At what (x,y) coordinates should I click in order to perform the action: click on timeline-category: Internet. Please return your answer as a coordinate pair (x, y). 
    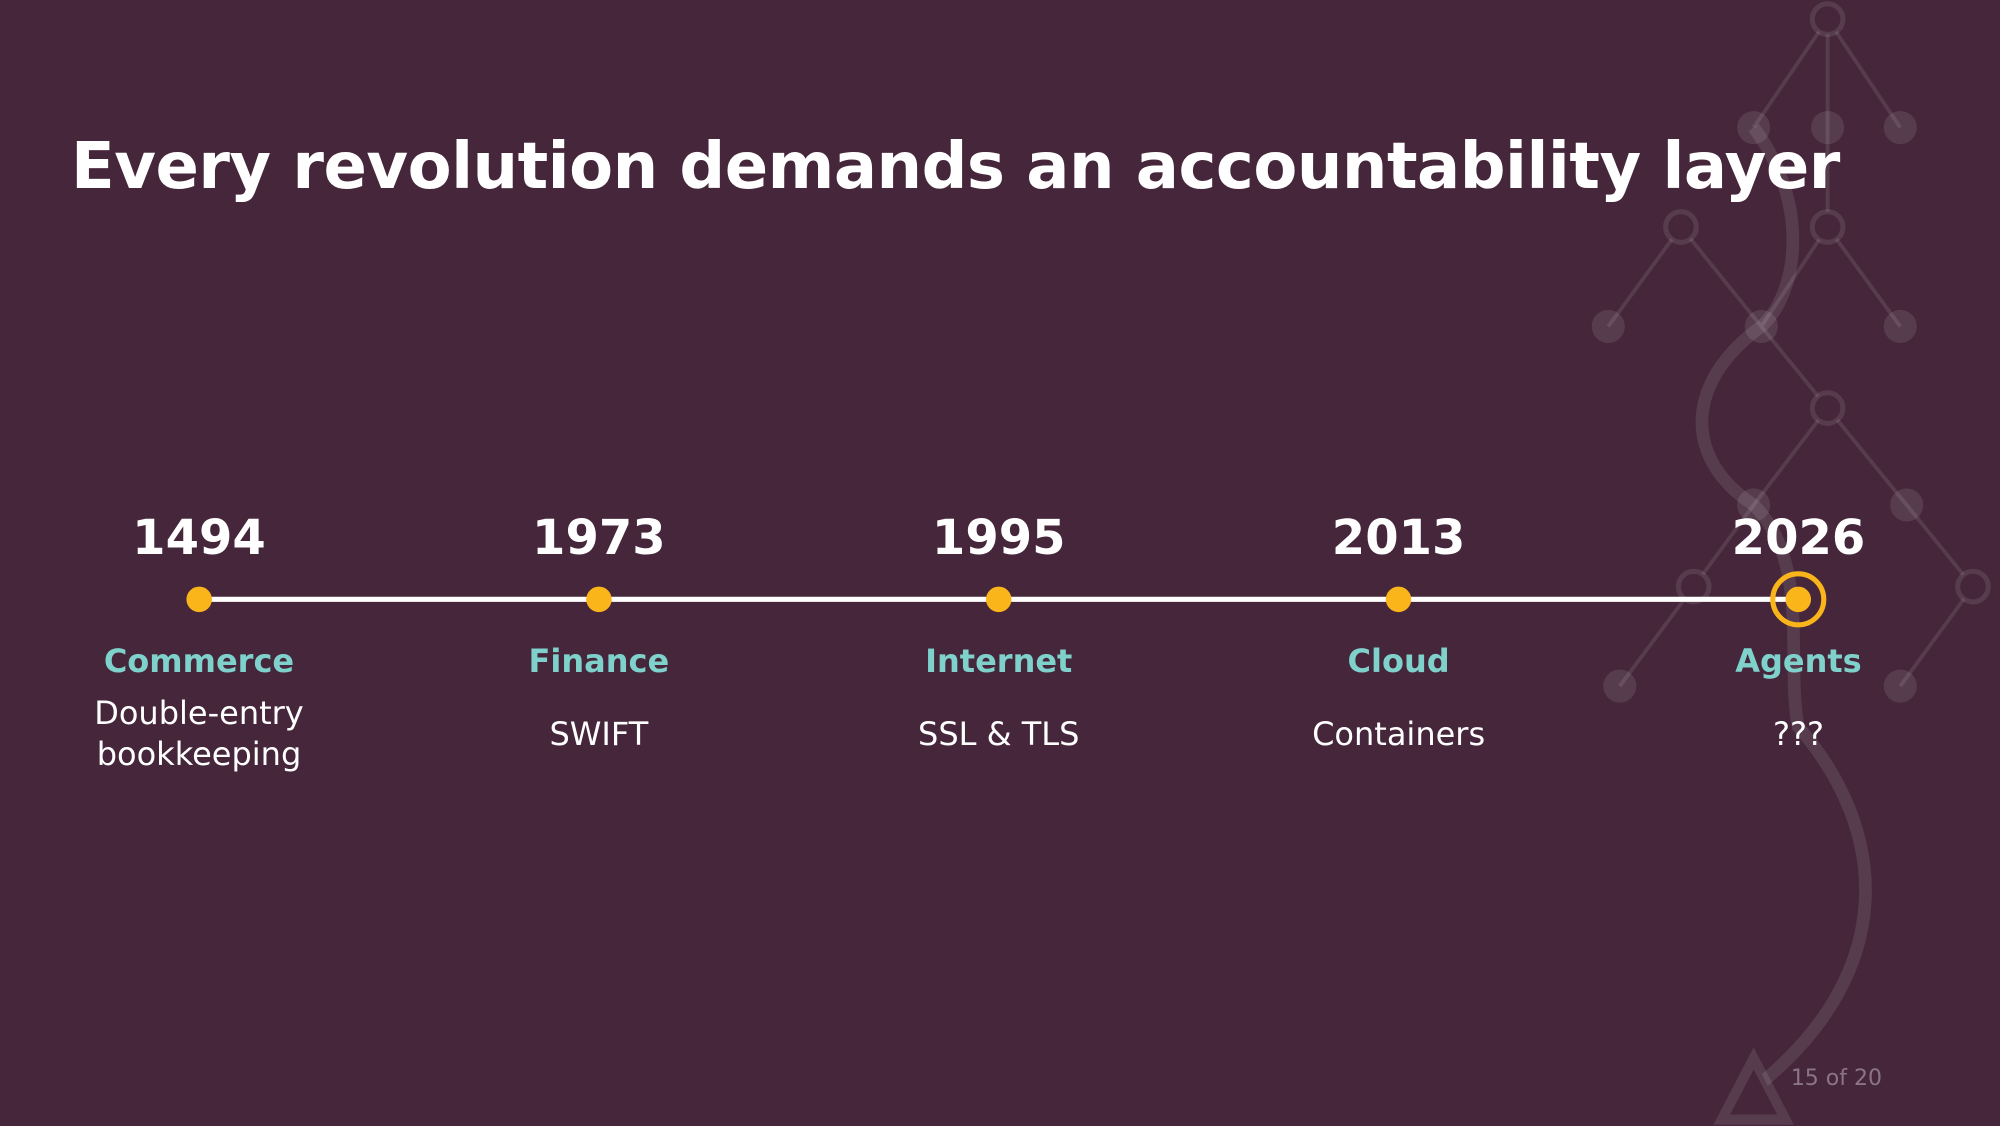
    Looking at the image, I should click on (999, 661).